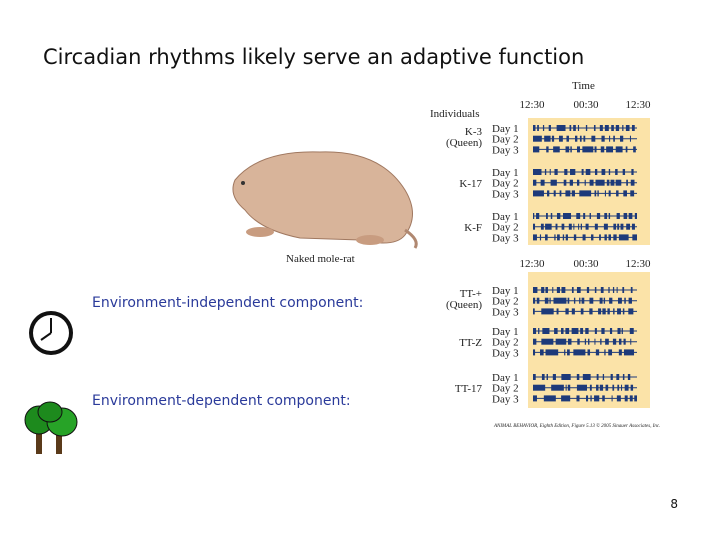 This screenshot has width=720, height=540. I want to click on clock-icon, so click(51, 333).